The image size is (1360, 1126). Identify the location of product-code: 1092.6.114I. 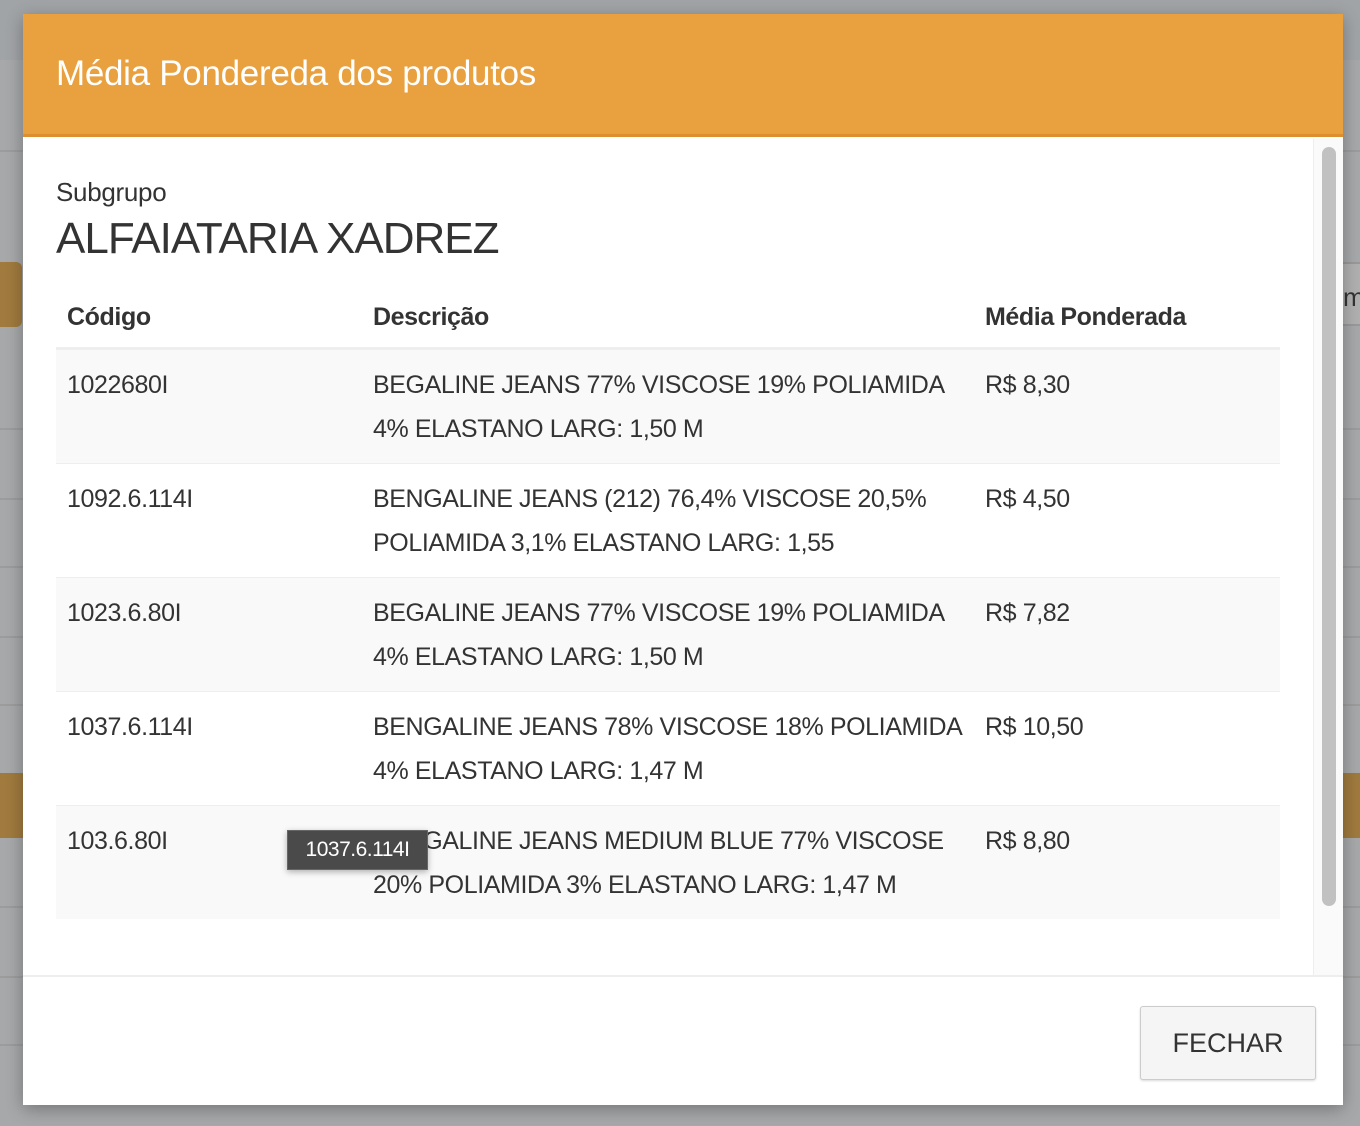
(209, 519).